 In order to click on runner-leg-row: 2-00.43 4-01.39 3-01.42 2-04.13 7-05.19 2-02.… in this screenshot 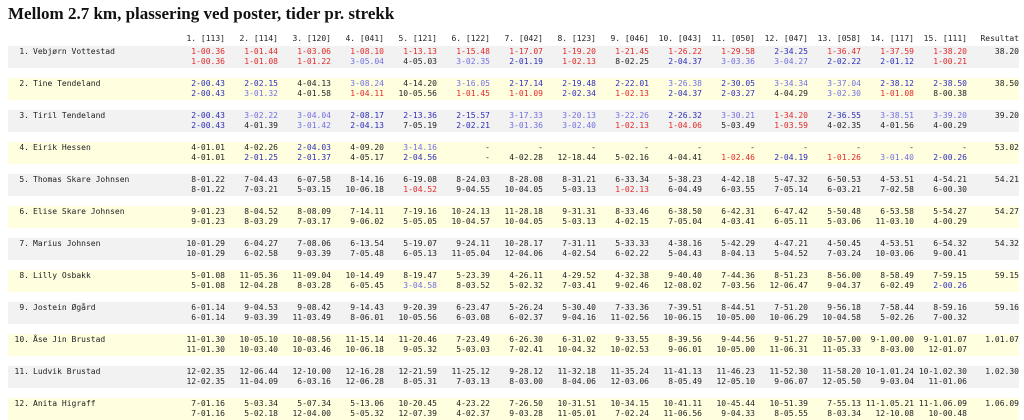, I will do `click(513, 126)`.